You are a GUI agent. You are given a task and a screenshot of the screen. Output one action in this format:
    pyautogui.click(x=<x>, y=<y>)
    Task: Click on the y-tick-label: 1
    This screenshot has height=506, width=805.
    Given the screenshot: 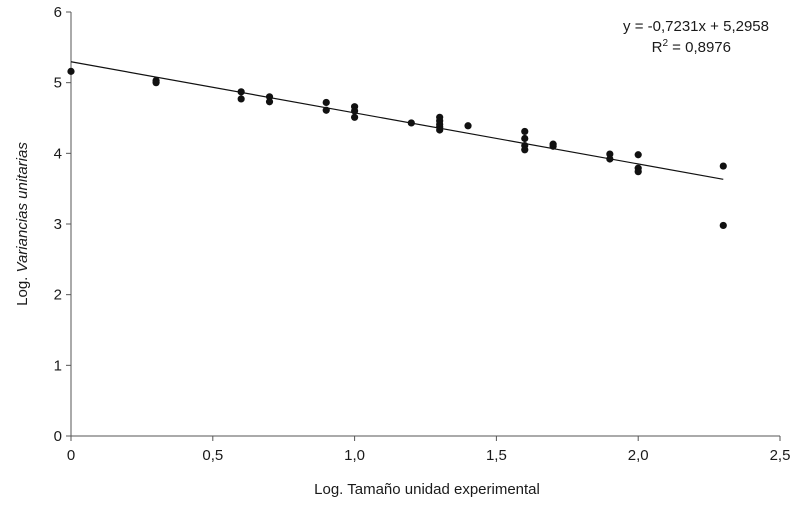 What is the action you would take?
    pyautogui.click(x=58, y=365)
    